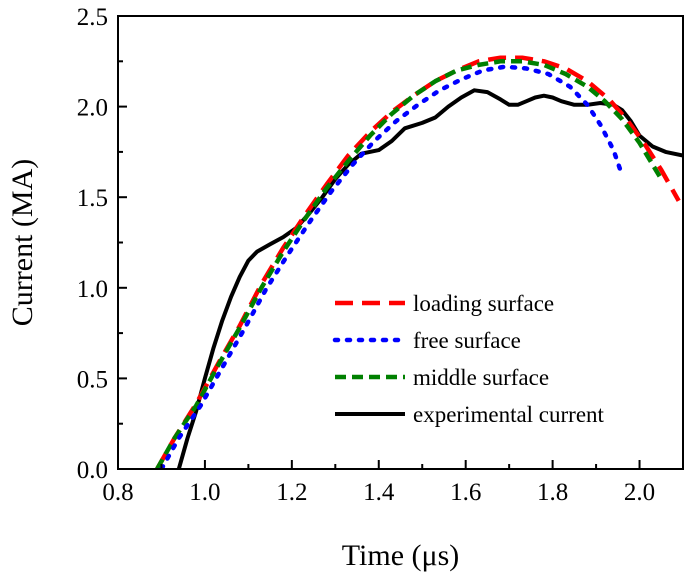  I want to click on y-tick-label: 1.0, so click(92, 289).